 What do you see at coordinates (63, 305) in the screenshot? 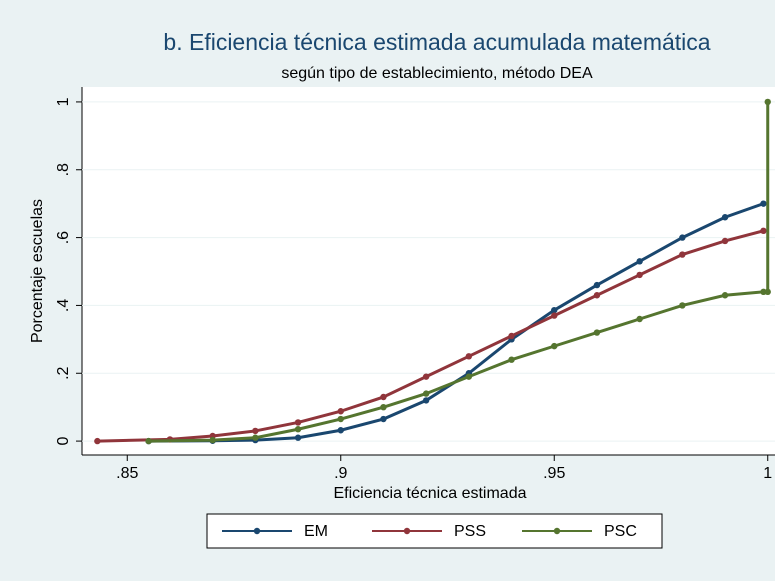
I see `y-tick-label: .4` at bounding box center [63, 305].